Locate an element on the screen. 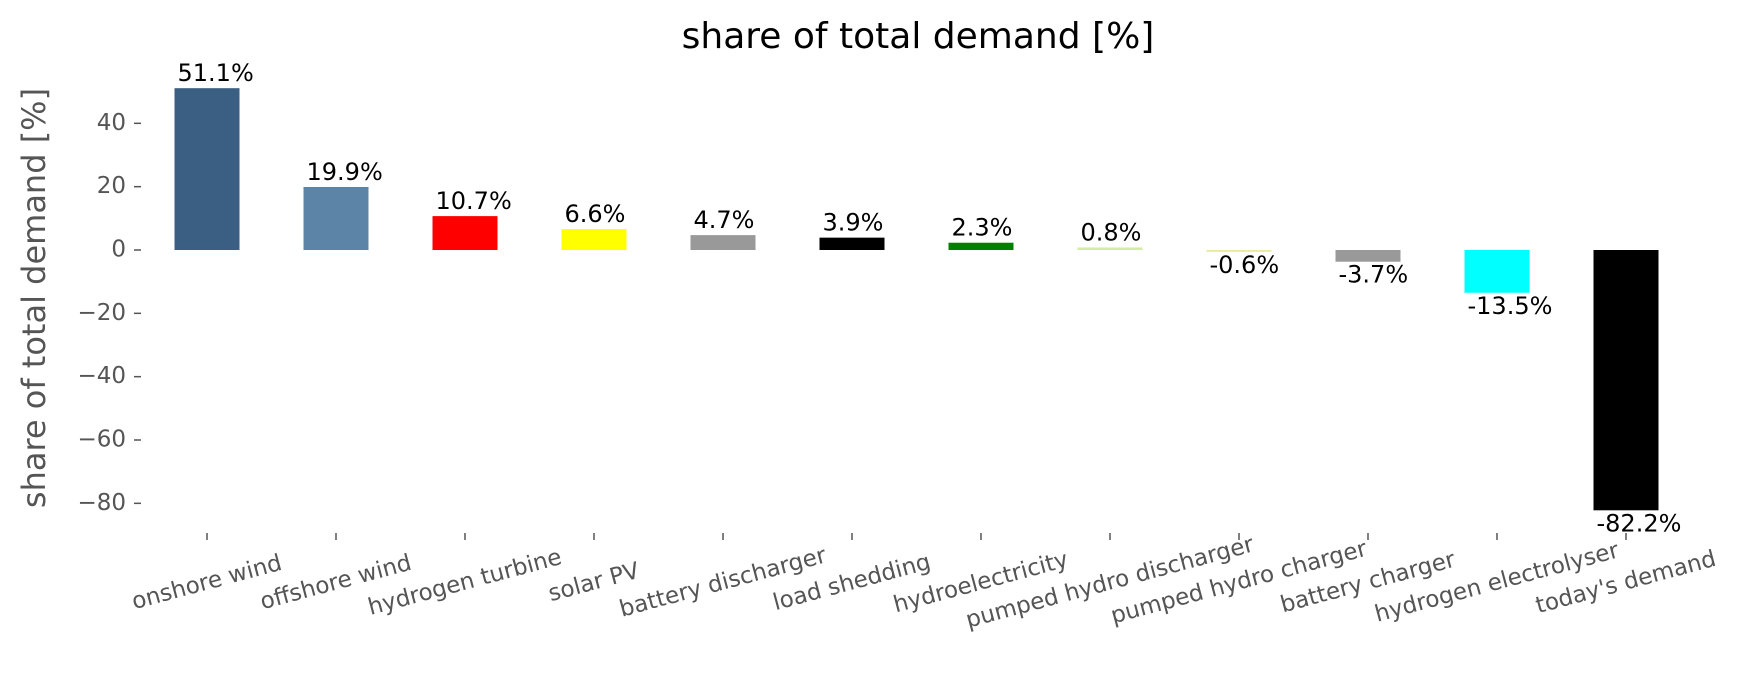 Image resolution: width=1759 pixels, height=689 pixels. y-tick-label: −40 is located at coordinates (101, 376).